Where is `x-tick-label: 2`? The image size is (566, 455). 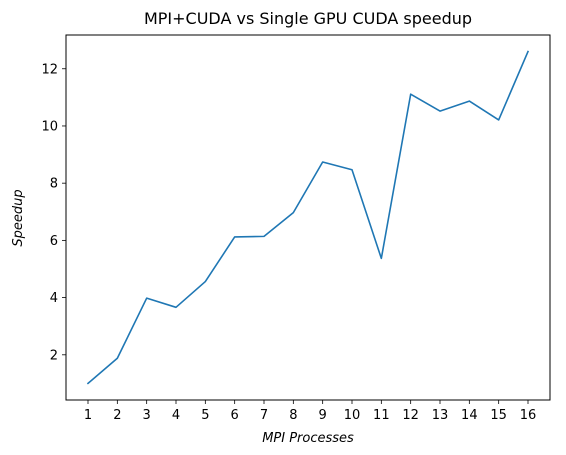 x-tick-label: 2 is located at coordinates (117, 415).